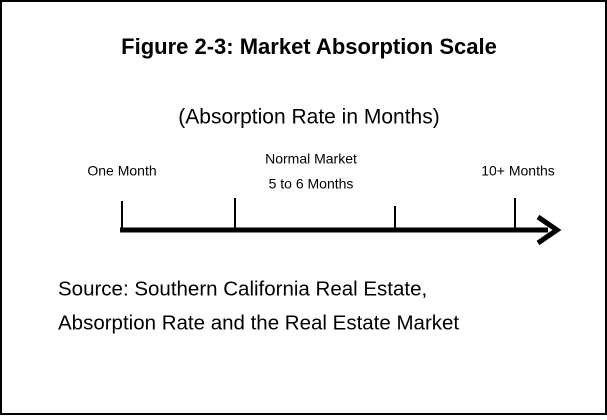  What do you see at coordinates (242, 288) in the screenshot?
I see `source-line: Source: Southern California Real Estate,` at bounding box center [242, 288].